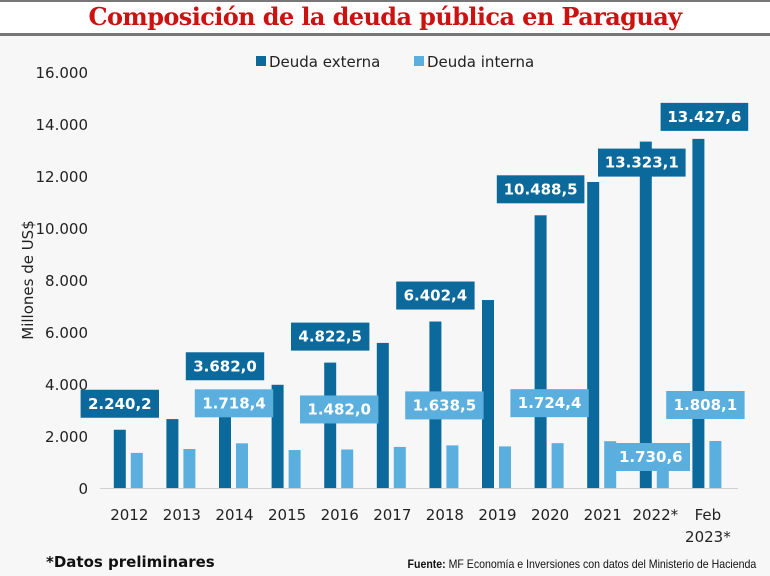 Image resolution: width=770 pixels, height=576 pixels. I want to click on data-label-externa: 13.323,1, so click(642, 163).